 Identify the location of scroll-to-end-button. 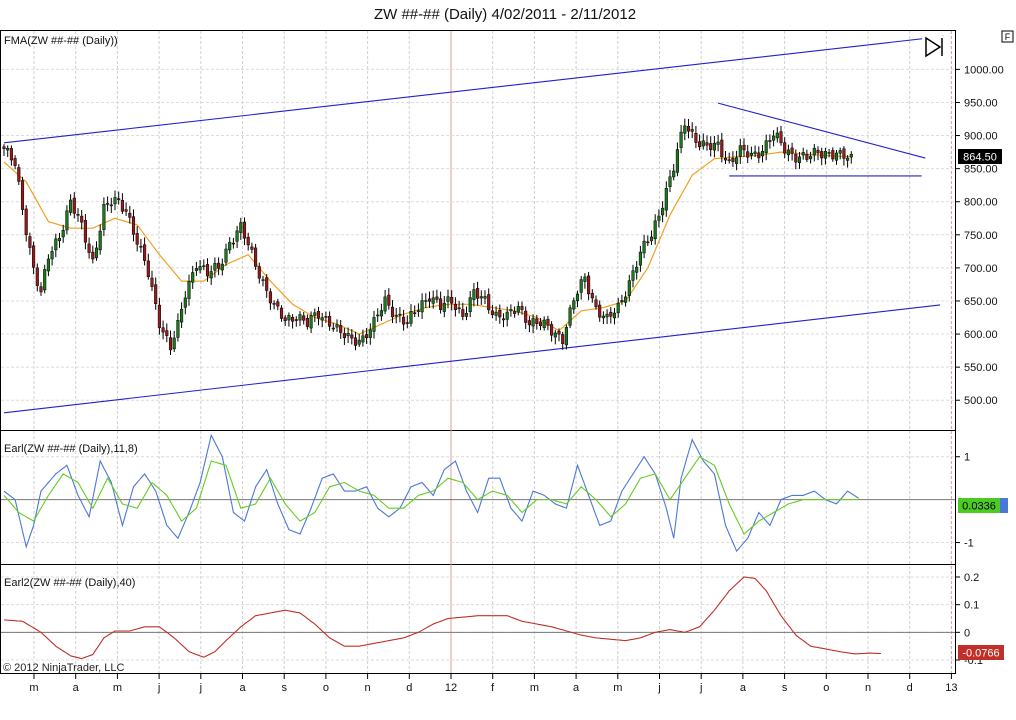
(934, 47).